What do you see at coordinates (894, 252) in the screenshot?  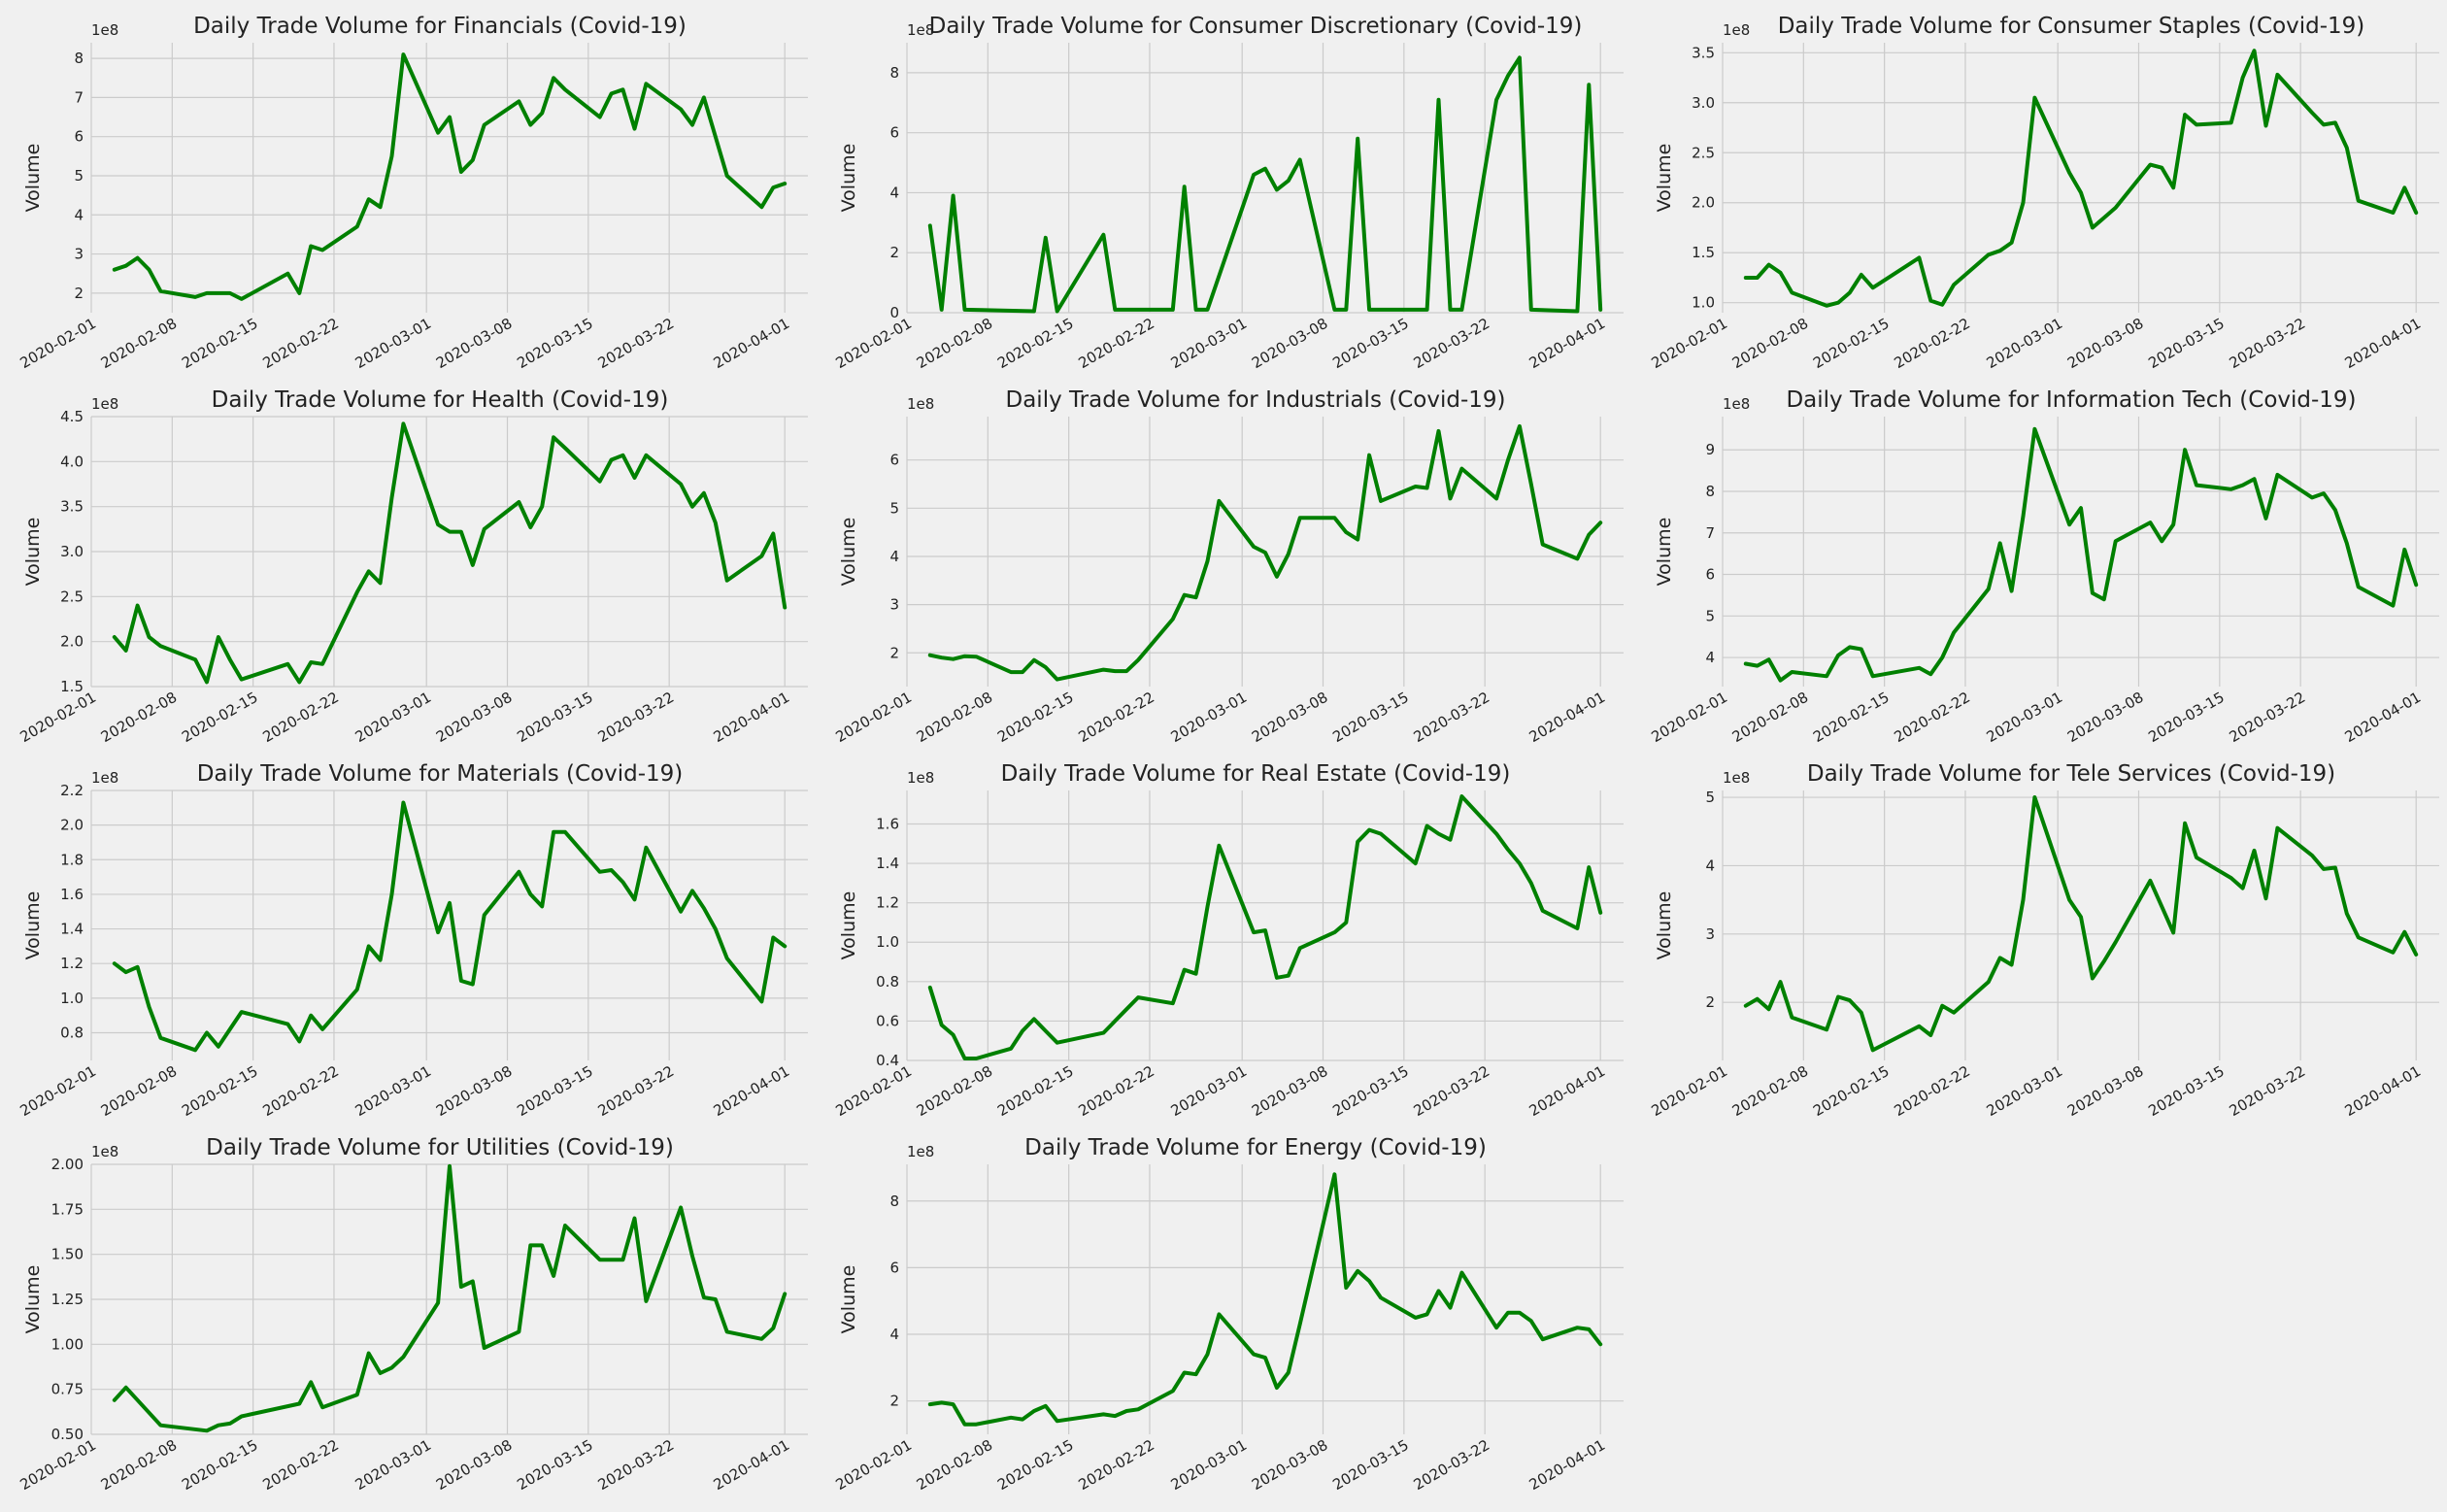 I see `chart-1-ytick-label-1: 2` at bounding box center [894, 252].